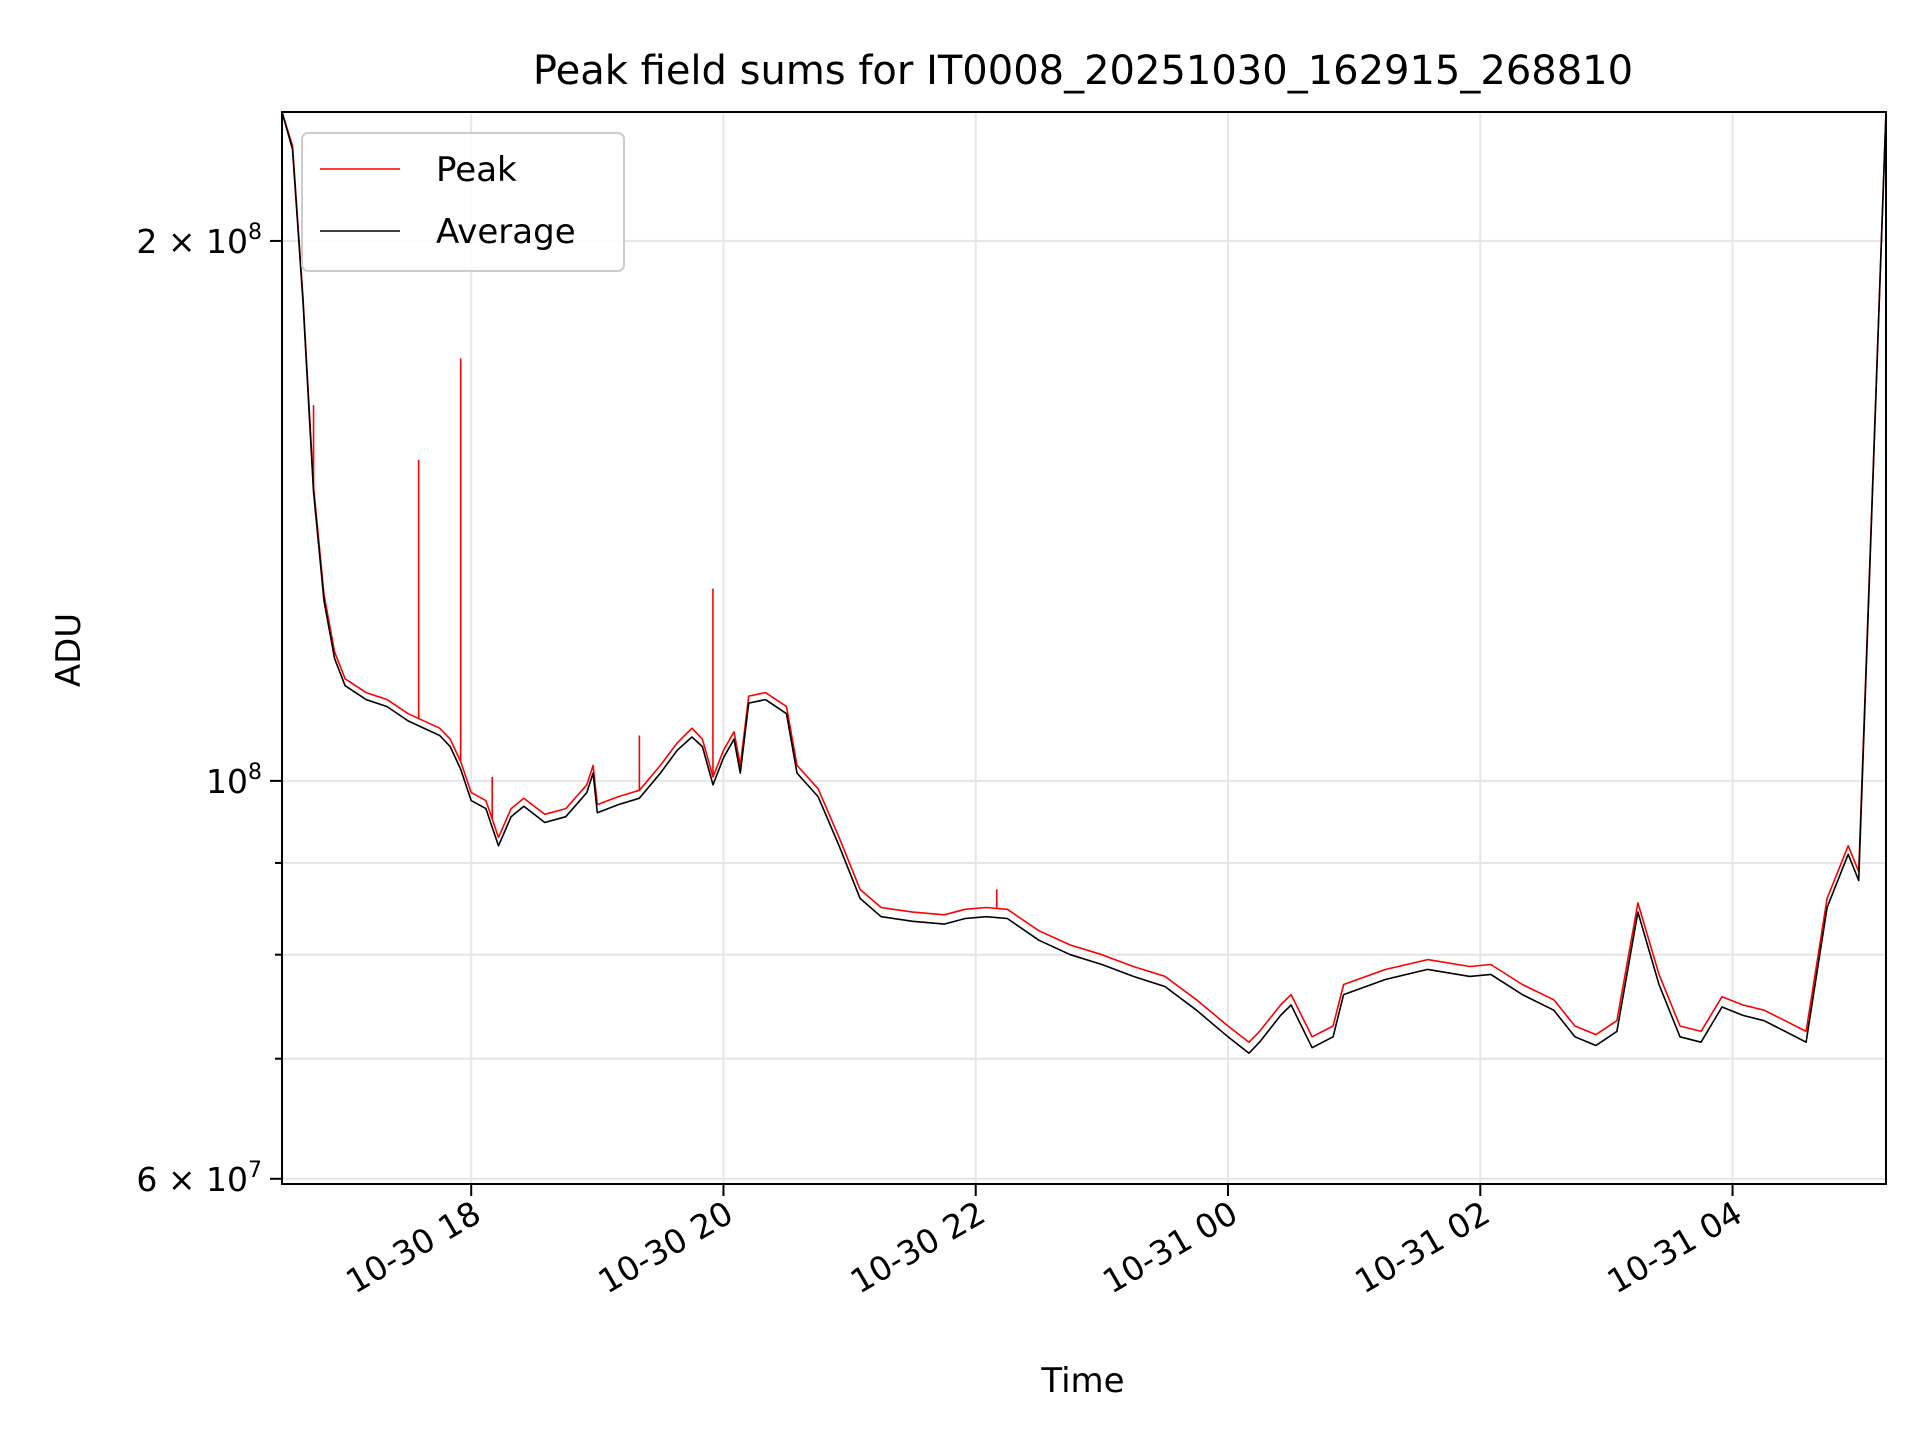 The height and width of the screenshot is (1440, 1920). I want to click on legend: Peak Average, so click(463, 202).